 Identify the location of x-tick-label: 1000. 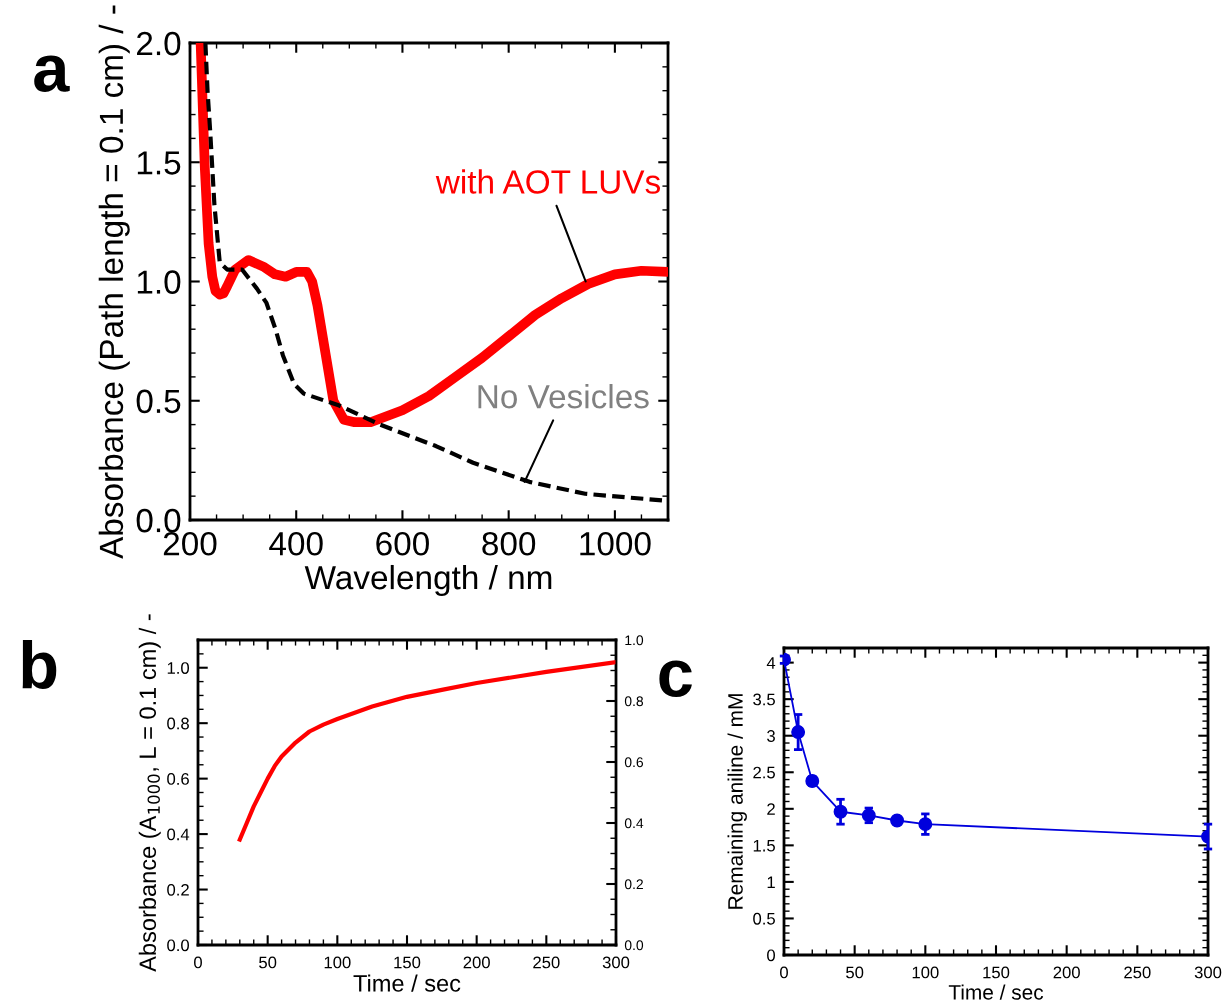
(615, 543).